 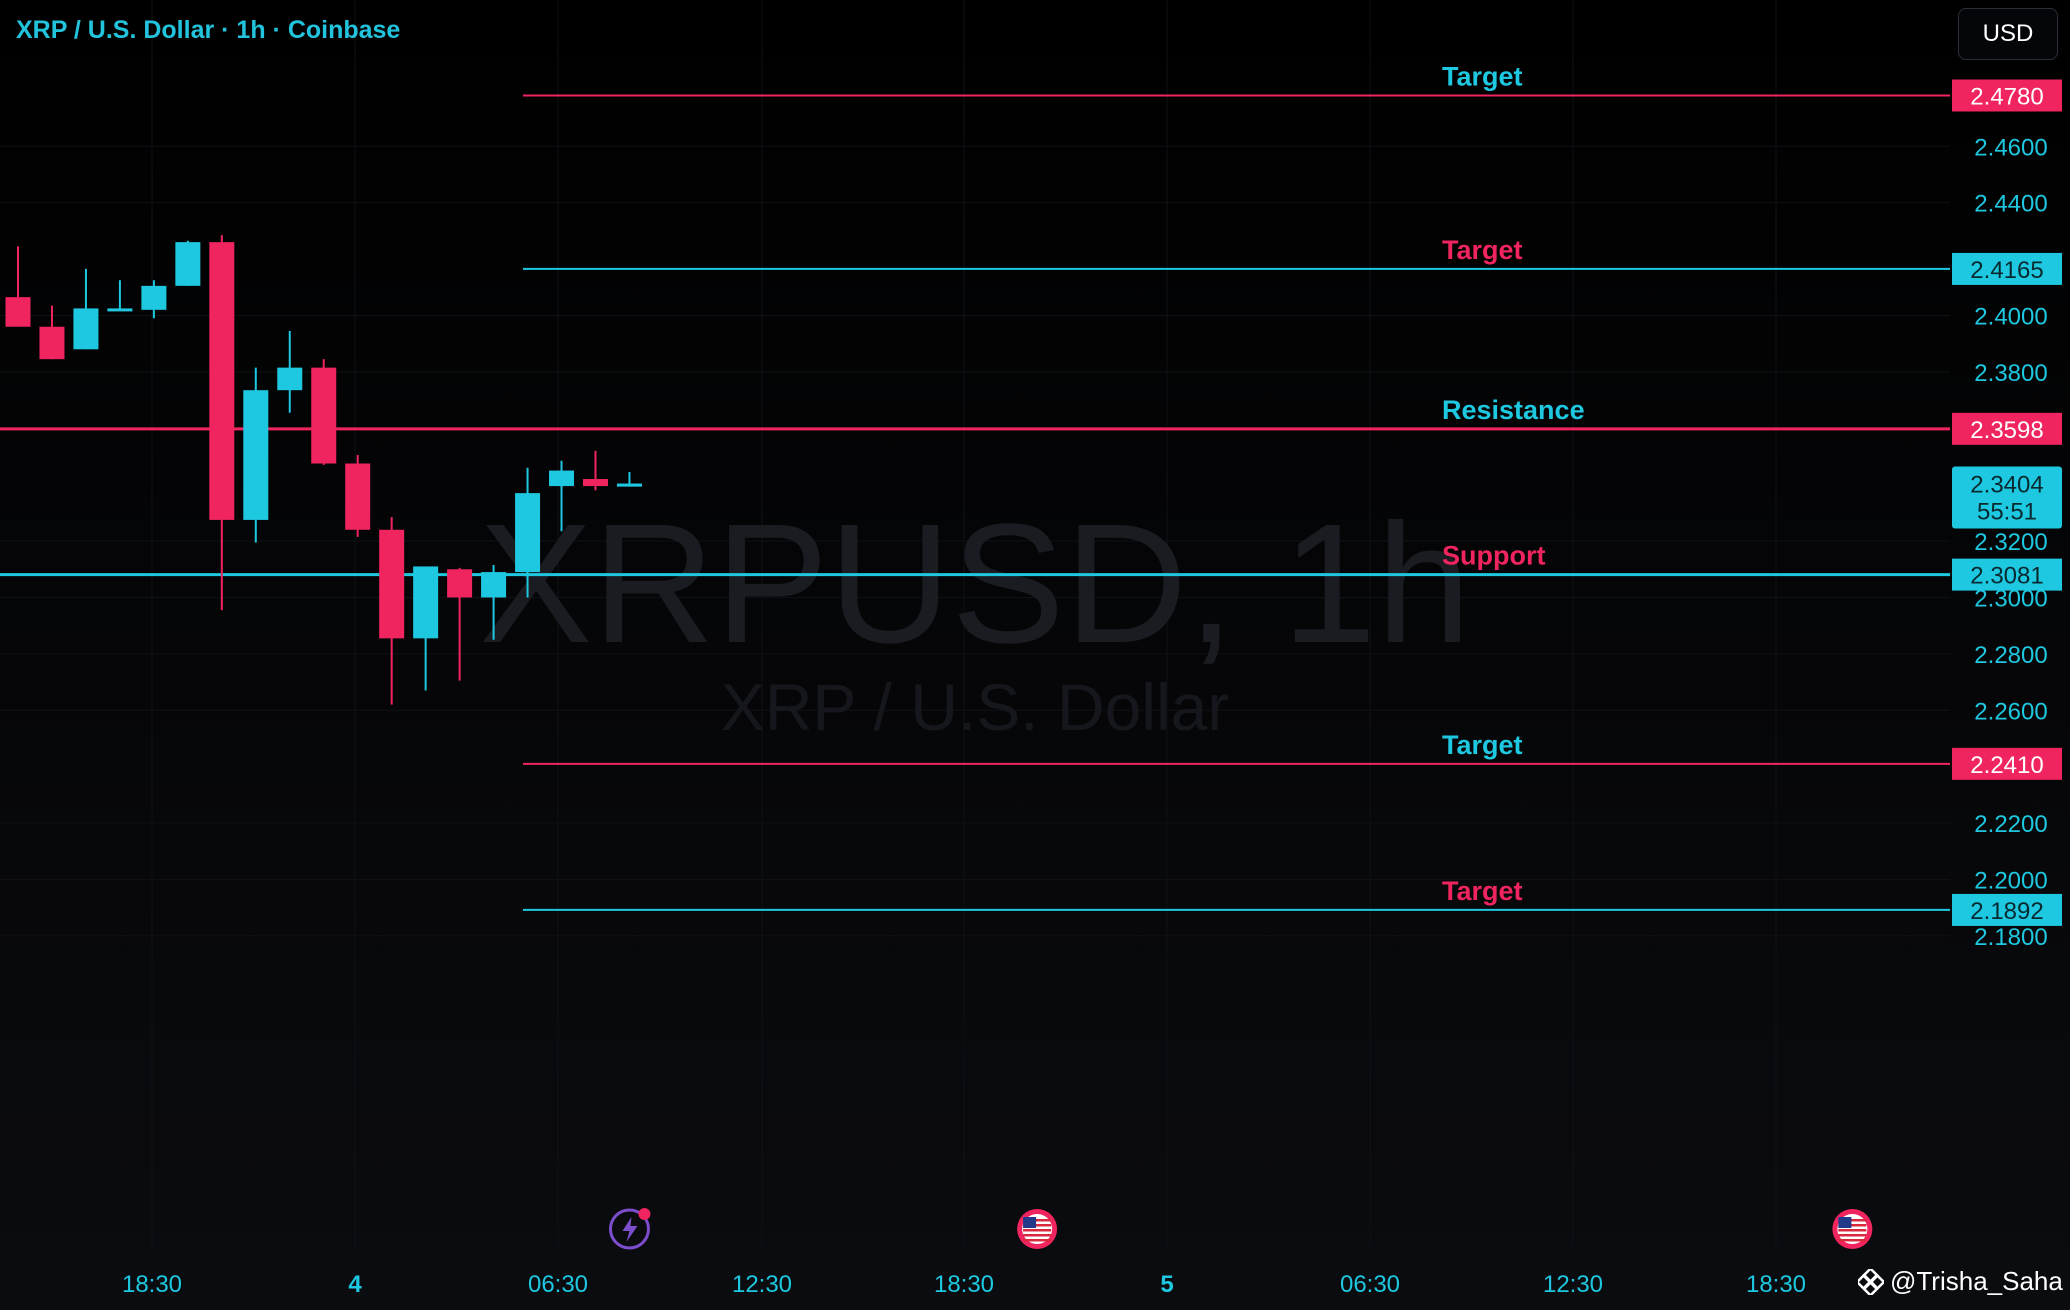 What do you see at coordinates (2010, 598) in the screenshot?
I see `y-axis-tick-label: 2.3000` at bounding box center [2010, 598].